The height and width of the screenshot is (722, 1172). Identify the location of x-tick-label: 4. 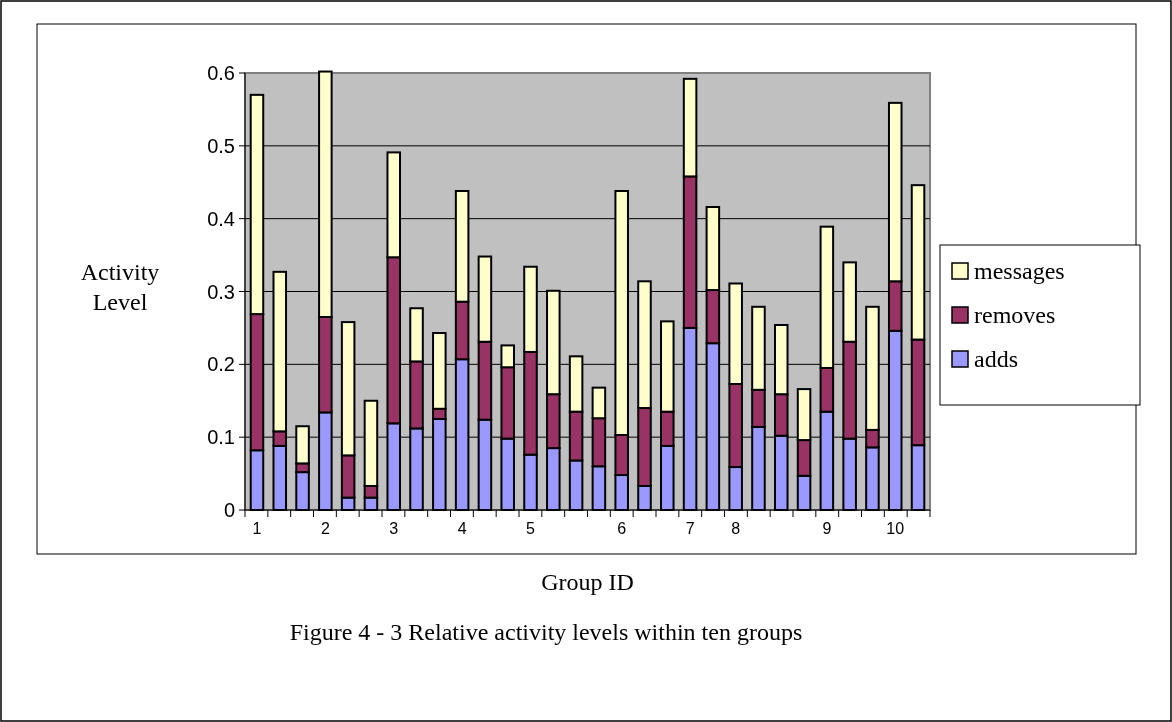
(462, 528).